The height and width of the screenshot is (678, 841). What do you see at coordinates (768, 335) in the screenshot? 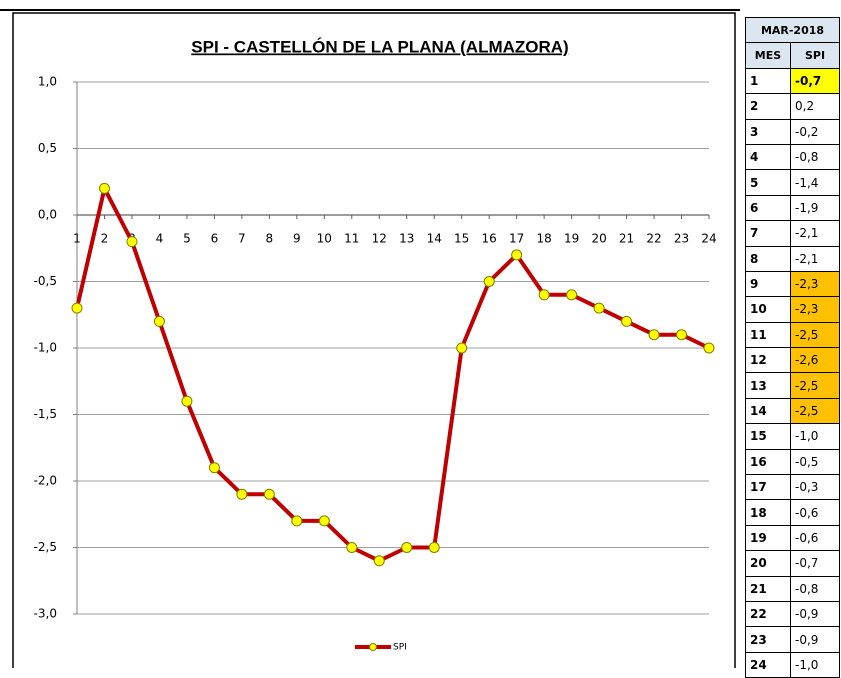
I see `month-cell: 11` at bounding box center [768, 335].